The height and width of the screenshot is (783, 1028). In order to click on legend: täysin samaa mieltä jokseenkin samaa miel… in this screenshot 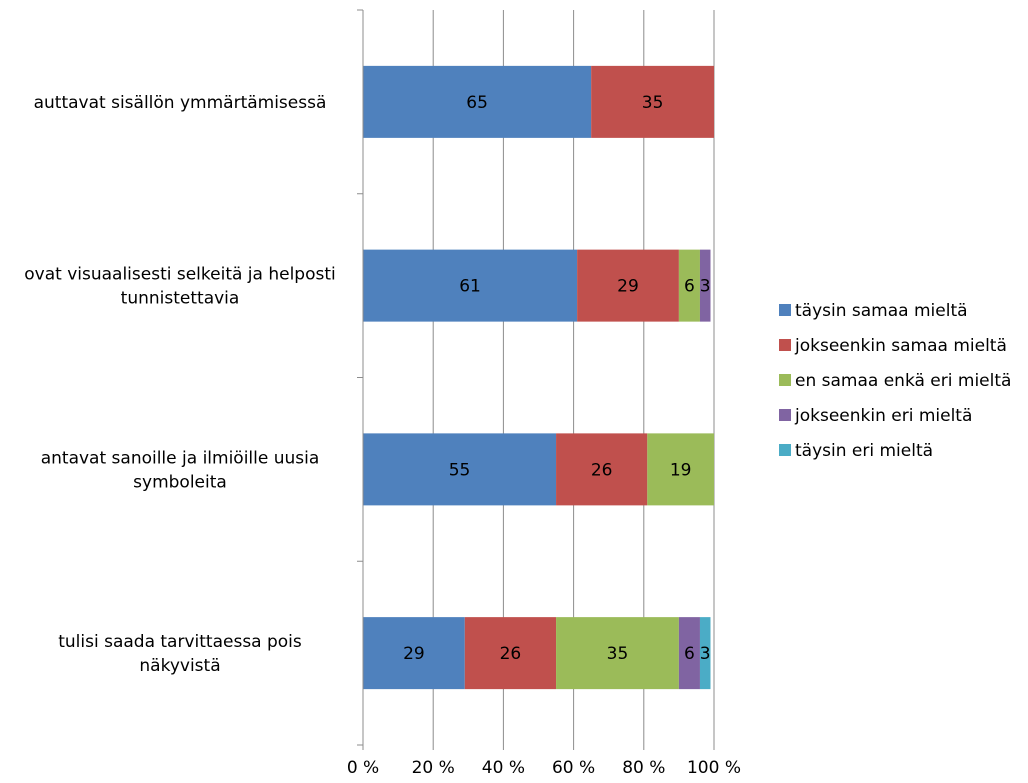, I will do `click(895, 381)`.